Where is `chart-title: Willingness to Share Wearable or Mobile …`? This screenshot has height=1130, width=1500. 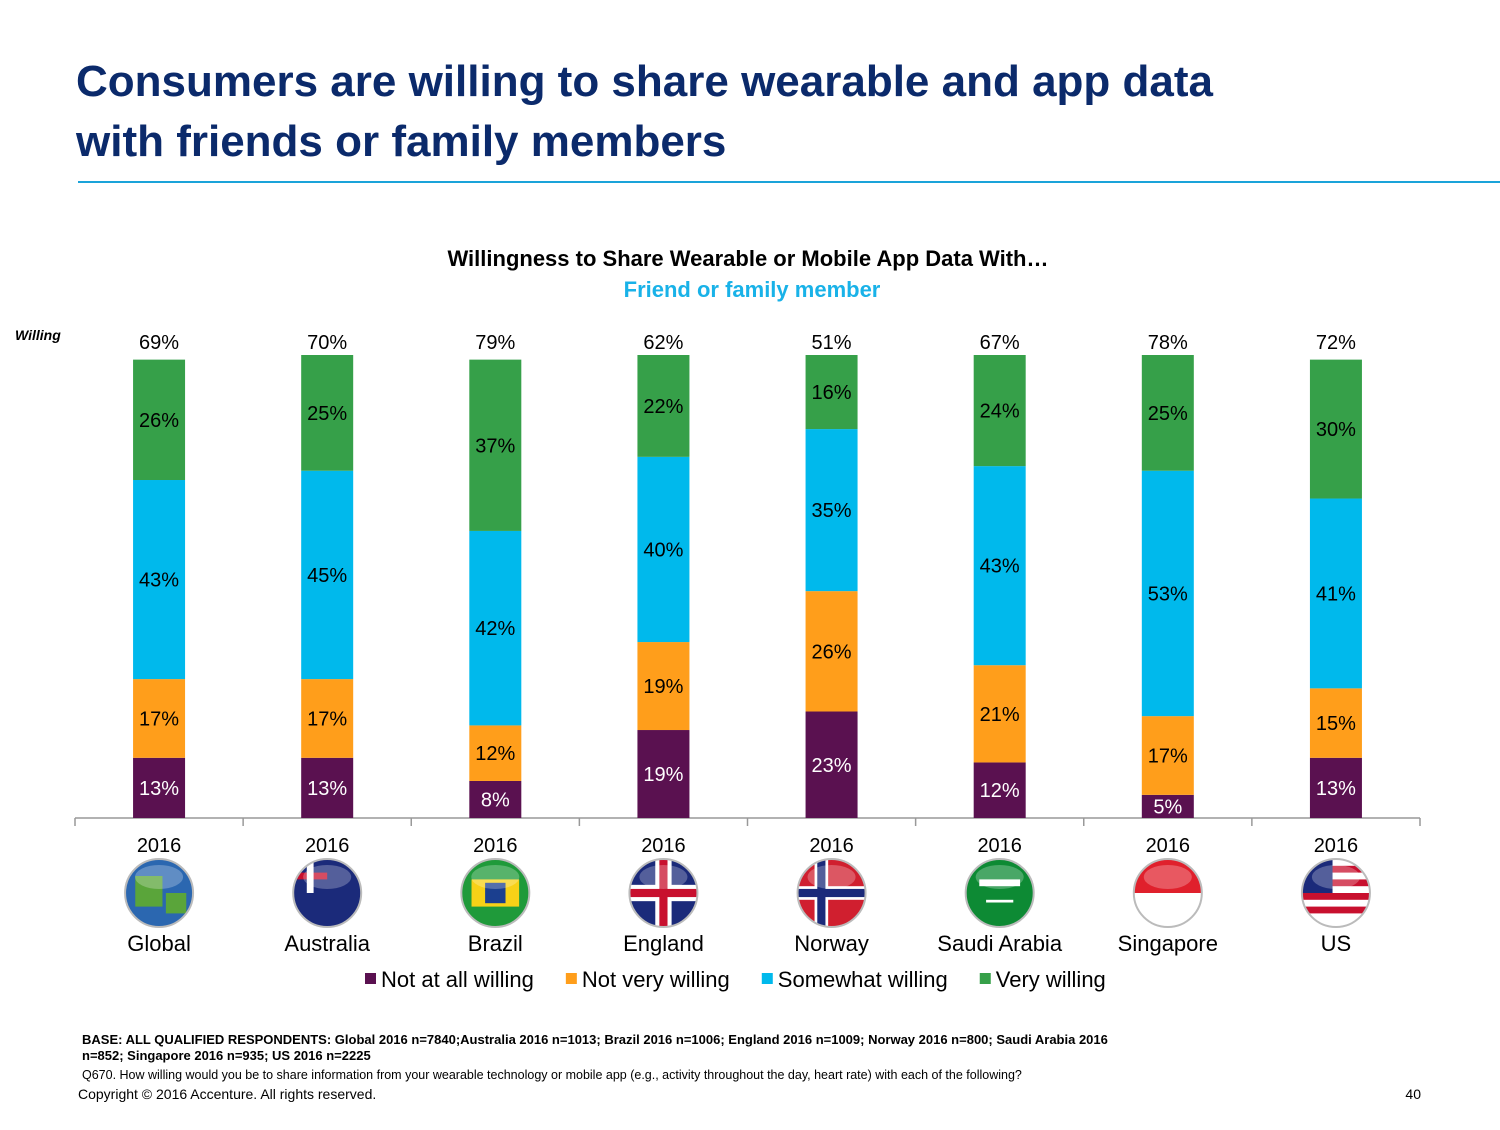 chart-title: Willingness to Share Wearable or Mobile … is located at coordinates (747, 258).